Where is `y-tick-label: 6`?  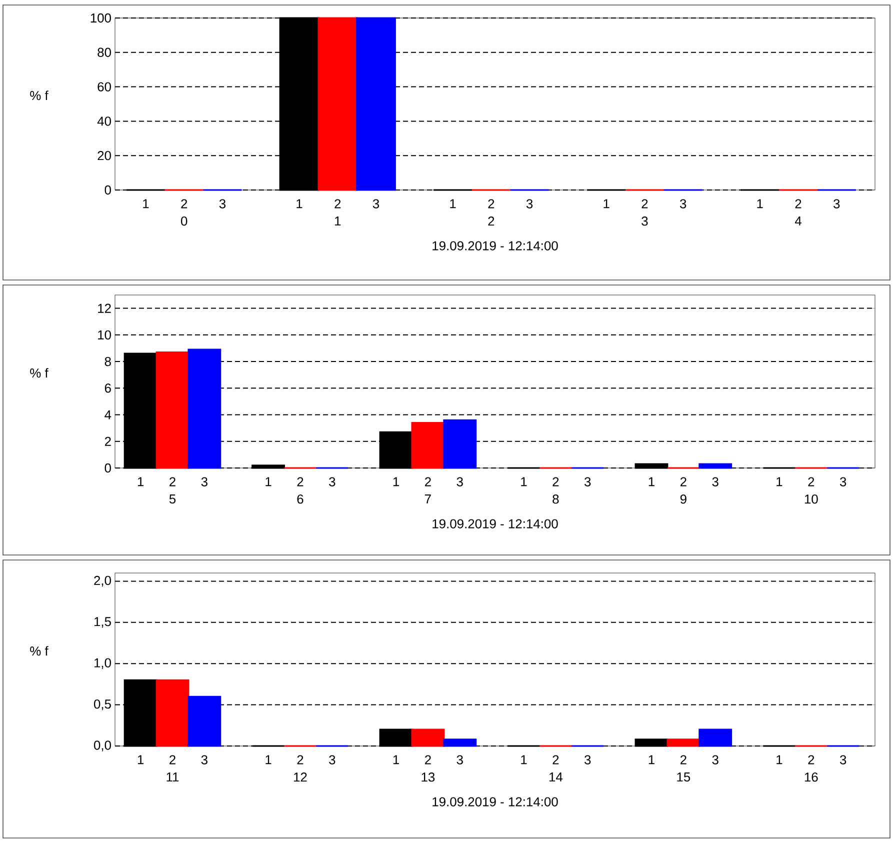
y-tick-label: 6 is located at coordinates (107, 388).